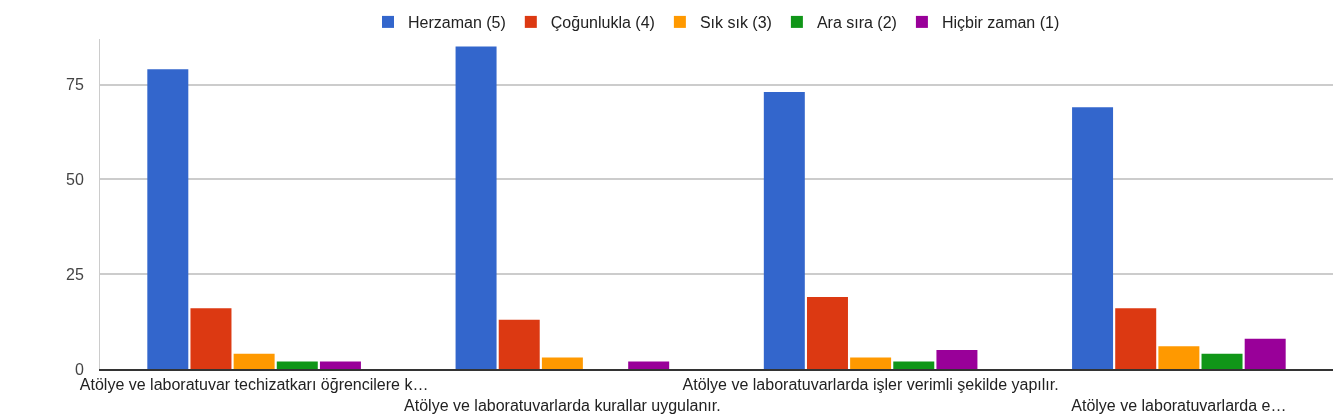 This screenshot has height=419, width=1338. I want to click on legend-label: Herzaman (5), so click(457, 23).